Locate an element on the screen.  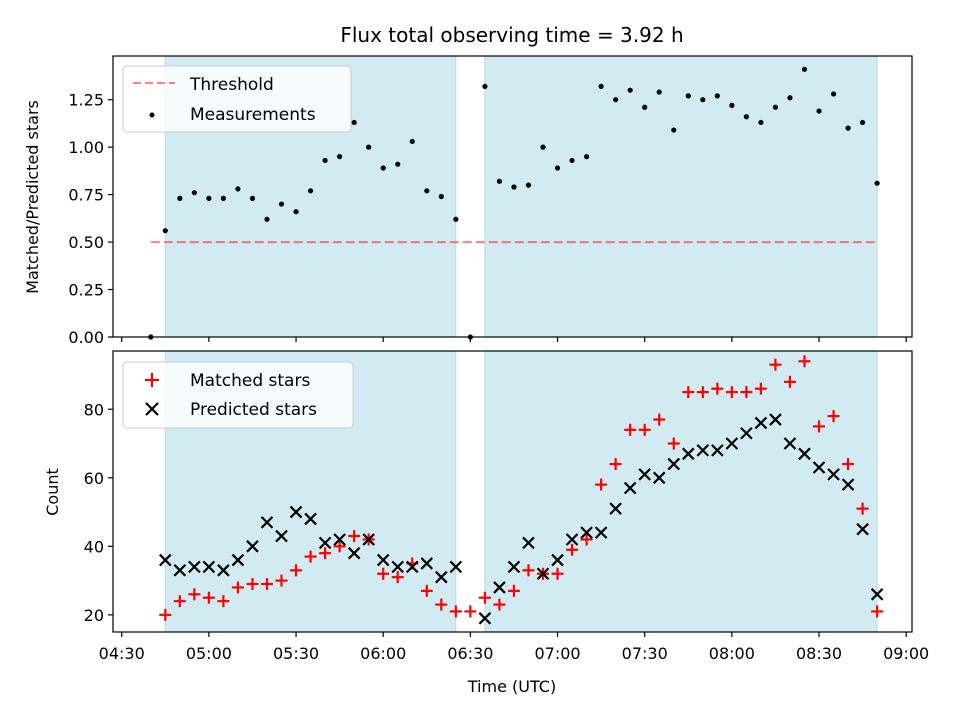
top-y-axis-label: Matched/Predicted stars is located at coordinates (32, 197).